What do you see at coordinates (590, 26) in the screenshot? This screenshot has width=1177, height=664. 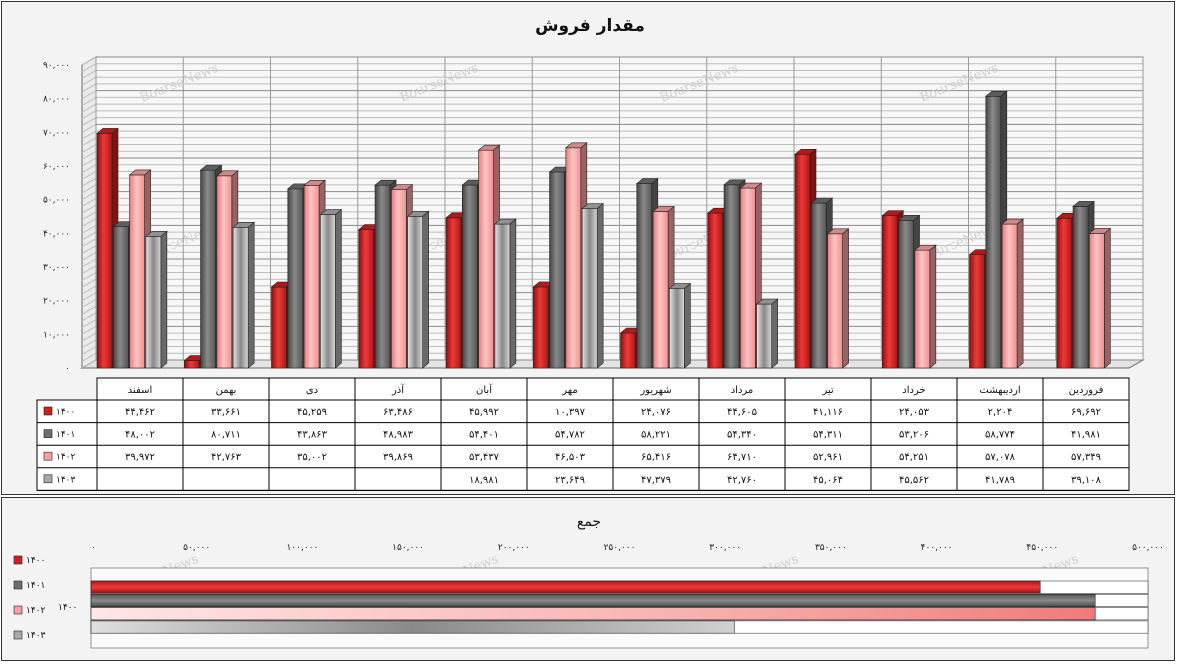 I see `chart-title: مقدار فروش` at bounding box center [590, 26].